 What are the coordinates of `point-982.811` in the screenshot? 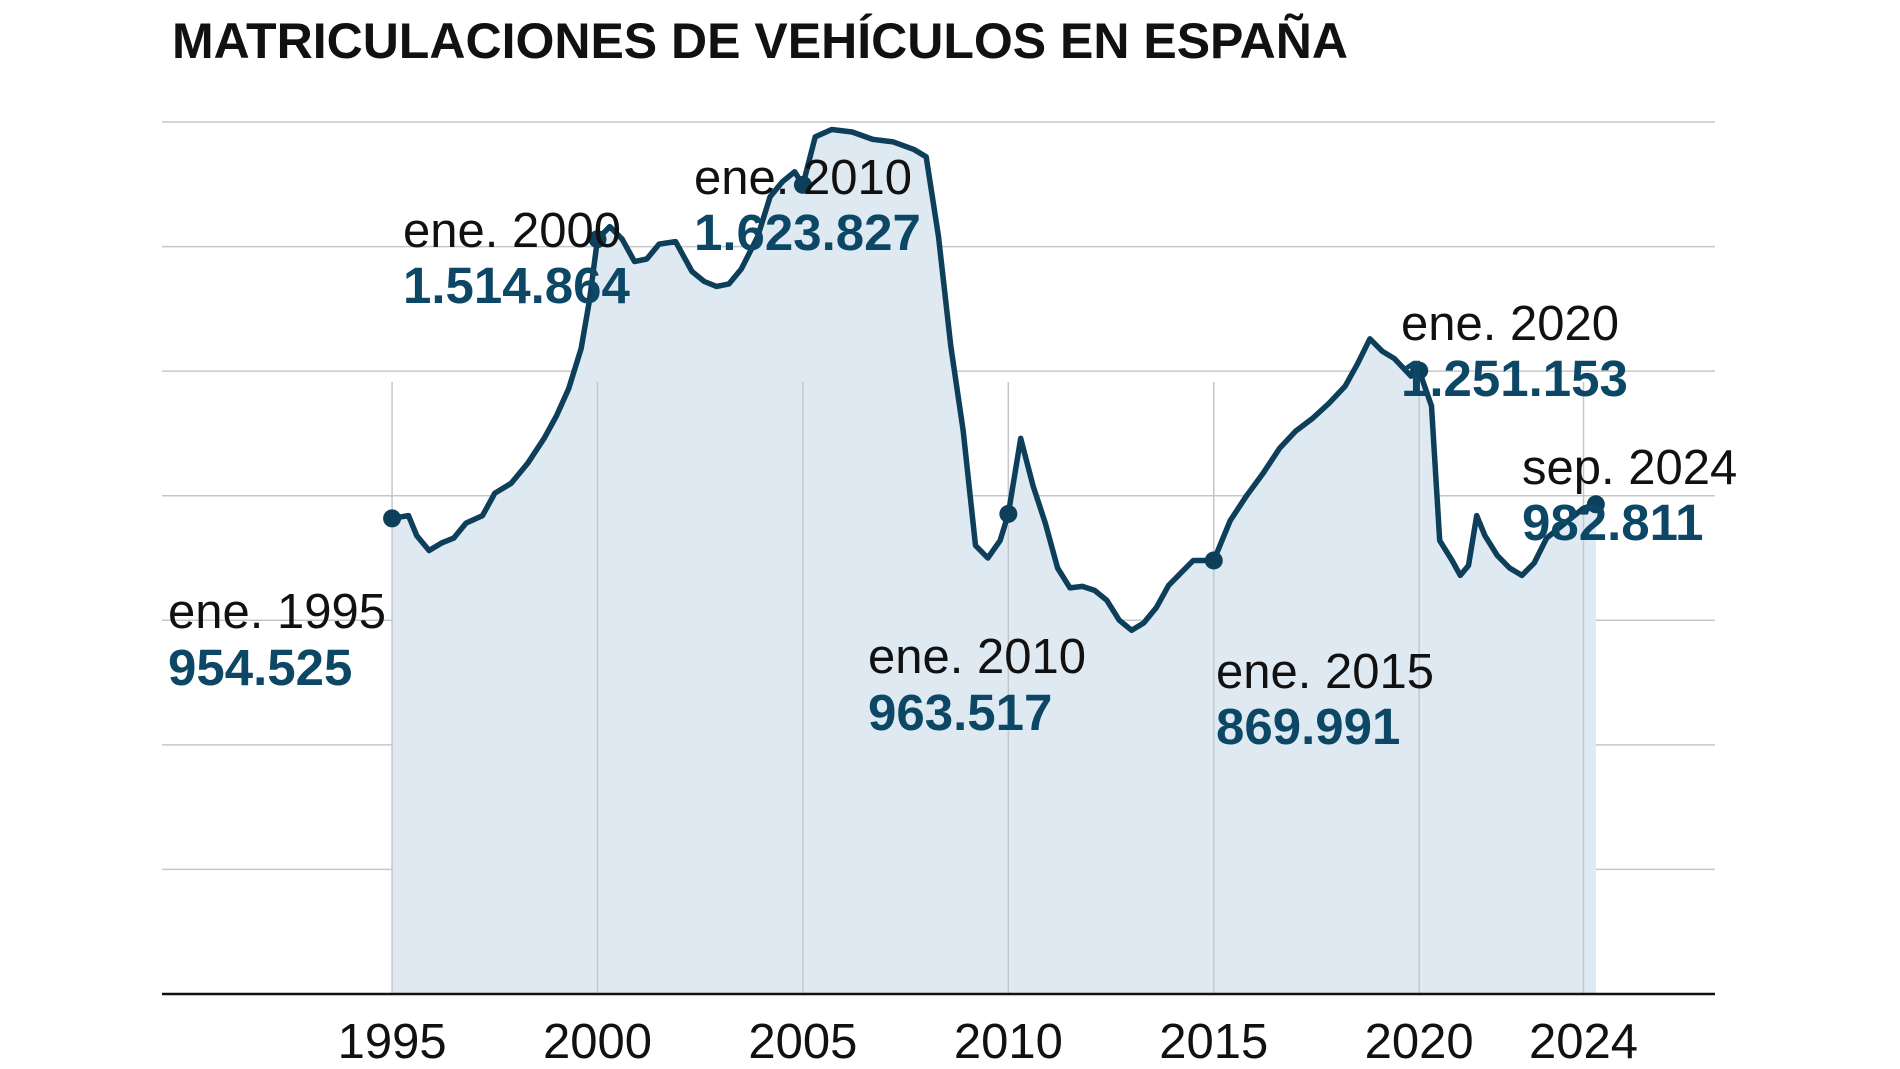 It's located at (1595, 504).